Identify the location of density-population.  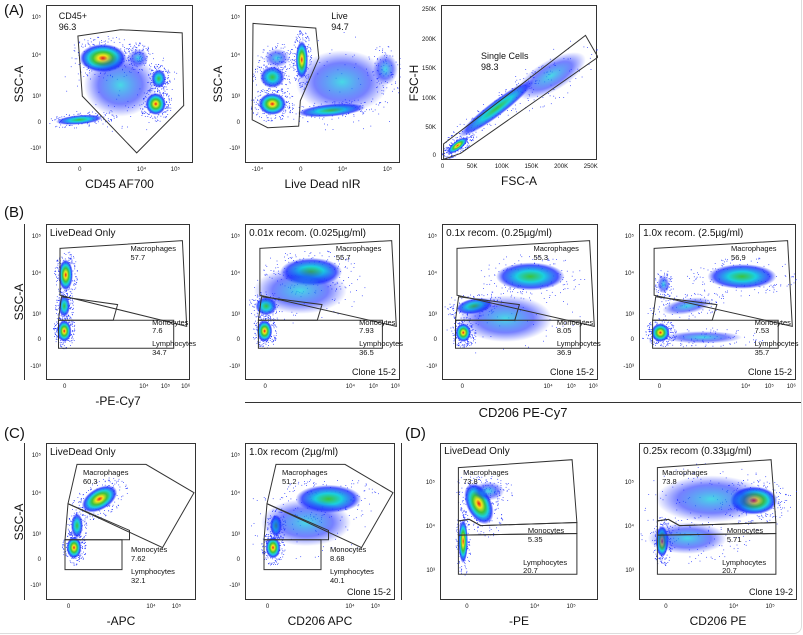
(663, 284).